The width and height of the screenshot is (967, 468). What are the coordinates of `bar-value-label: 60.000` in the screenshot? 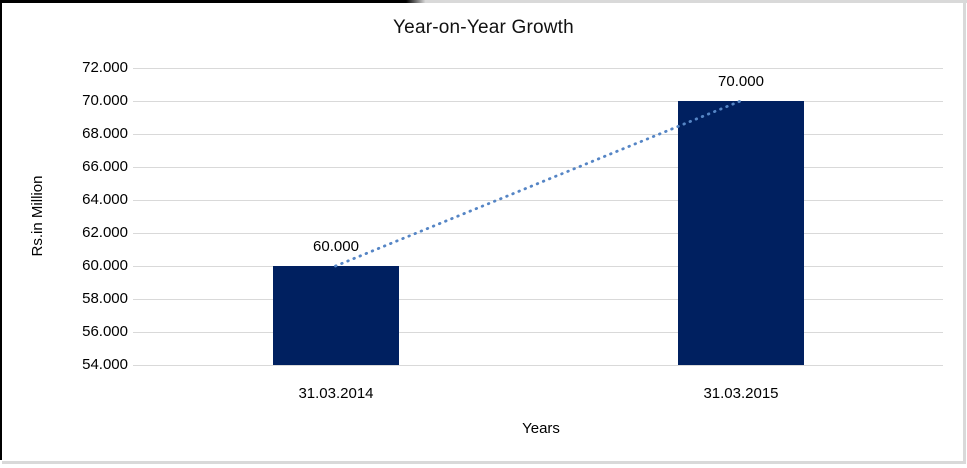 It's located at (336, 246).